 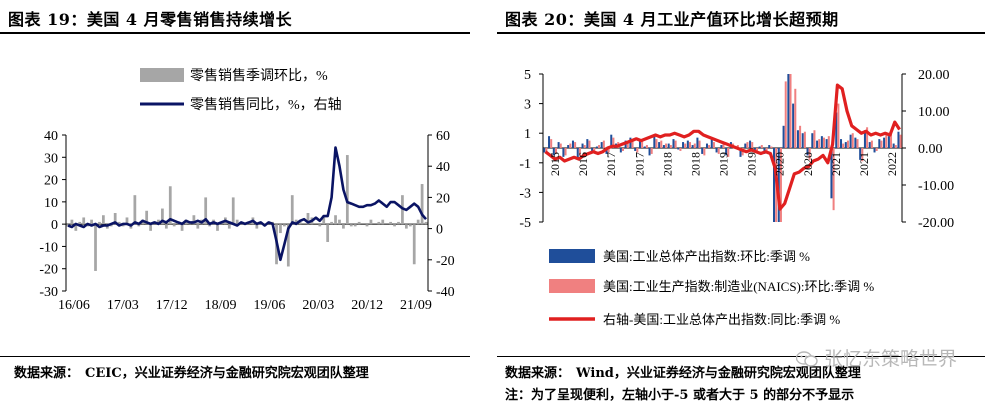 What do you see at coordinates (936, 223) in the screenshot?
I see `right-y-tick-label: -20.00` at bounding box center [936, 223].